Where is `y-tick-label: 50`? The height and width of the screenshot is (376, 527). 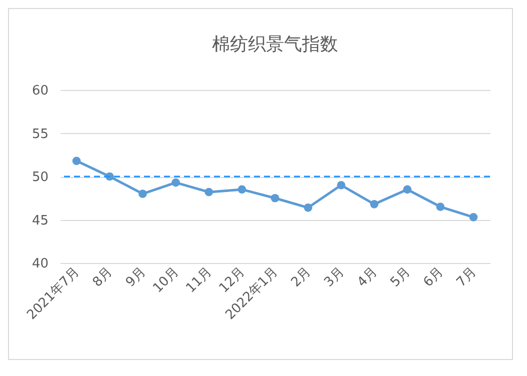
y-tick-label: 50 is located at coordinates (40, 177).